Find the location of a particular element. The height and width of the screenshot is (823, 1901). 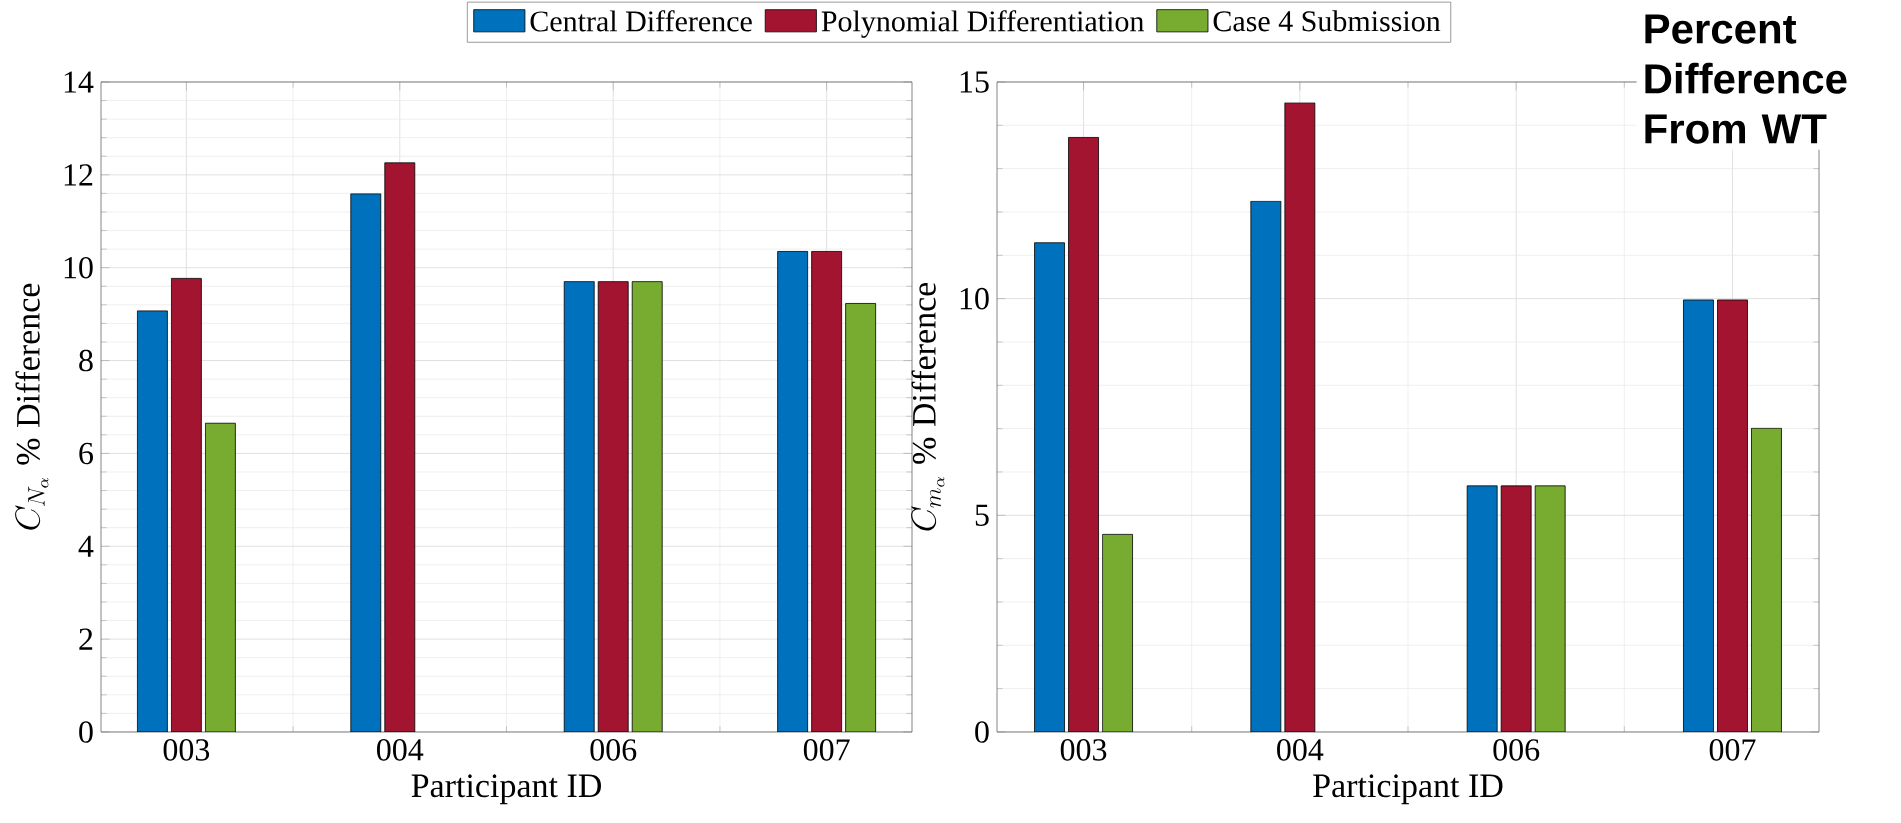

legend-label: Polynomial Differentiation is located at coordinates (982, 24).